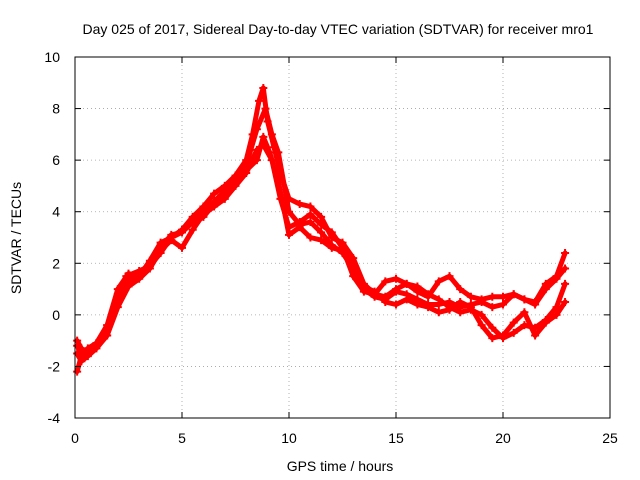 This screenshot has width=640, height=480. What do you see at coordinates (54, 418) in the screenshot?
I see `y-tick-label: -4` at bounding box center [54, 418].